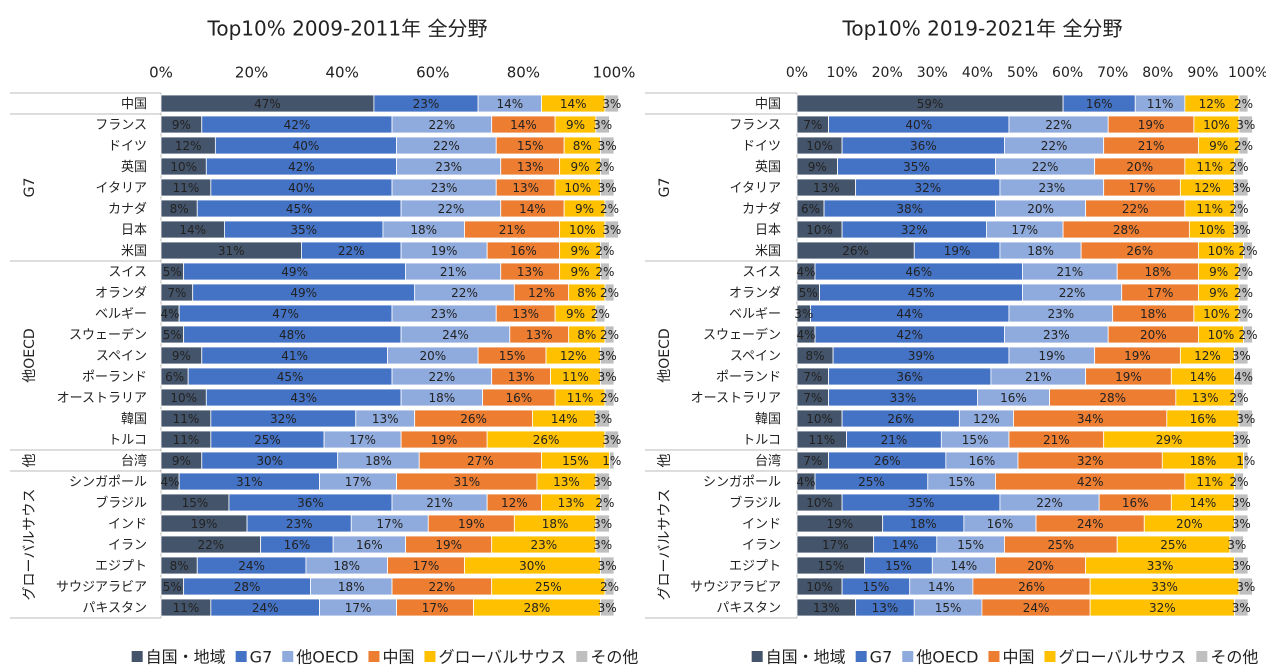 Image resolution: width=1266 pixels, height=666 pixels. I want to click on value-label: 45%, so click(921, 293).